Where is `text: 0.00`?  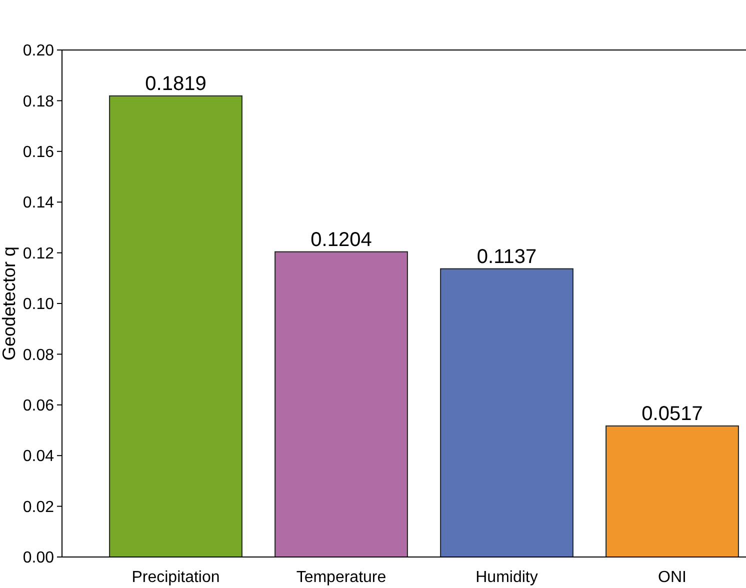 text: 0.00 is located at coordinates (38, 558).